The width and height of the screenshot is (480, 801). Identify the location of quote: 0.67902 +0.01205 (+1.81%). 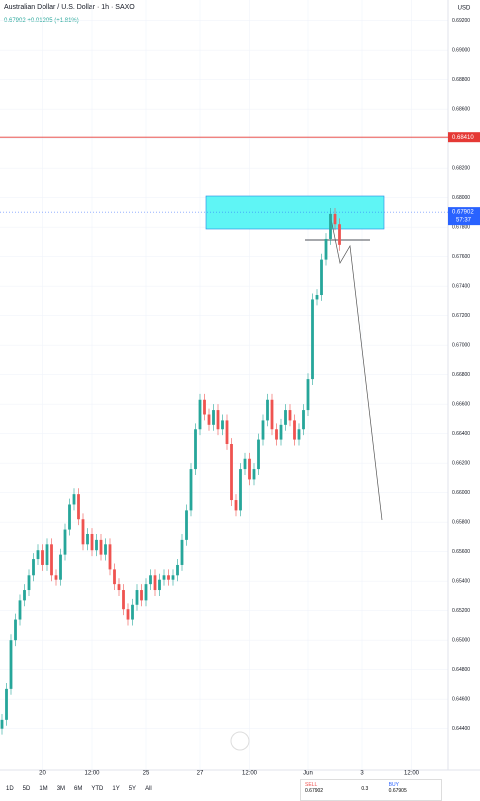
(41, 21).